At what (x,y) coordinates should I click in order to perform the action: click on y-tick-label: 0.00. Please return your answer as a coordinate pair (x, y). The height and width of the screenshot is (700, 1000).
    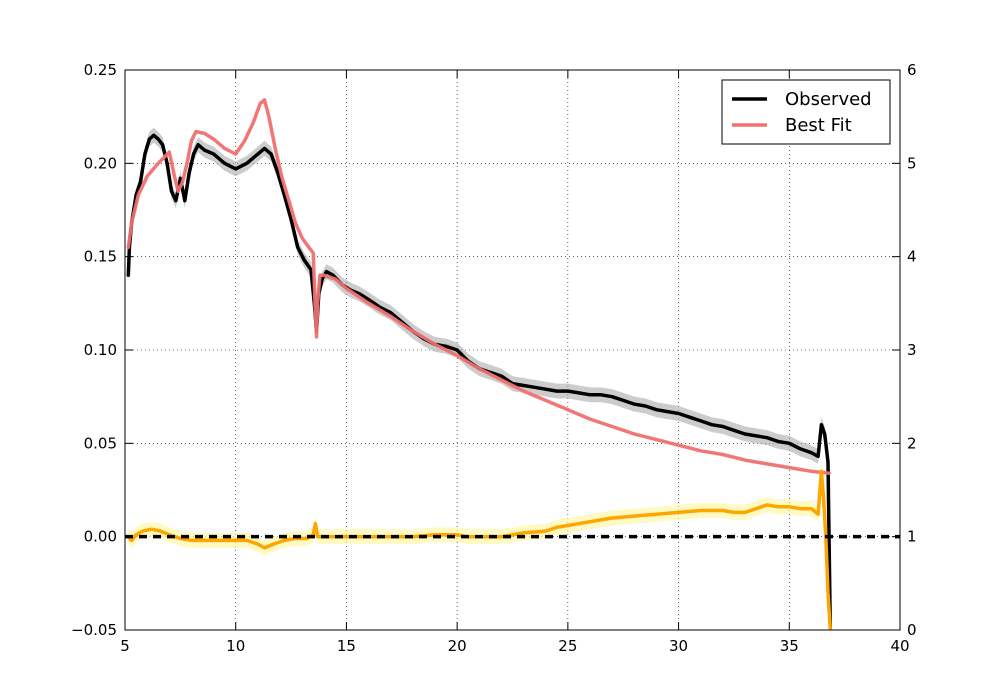
    Looking at the image, I should click on (100, 537).